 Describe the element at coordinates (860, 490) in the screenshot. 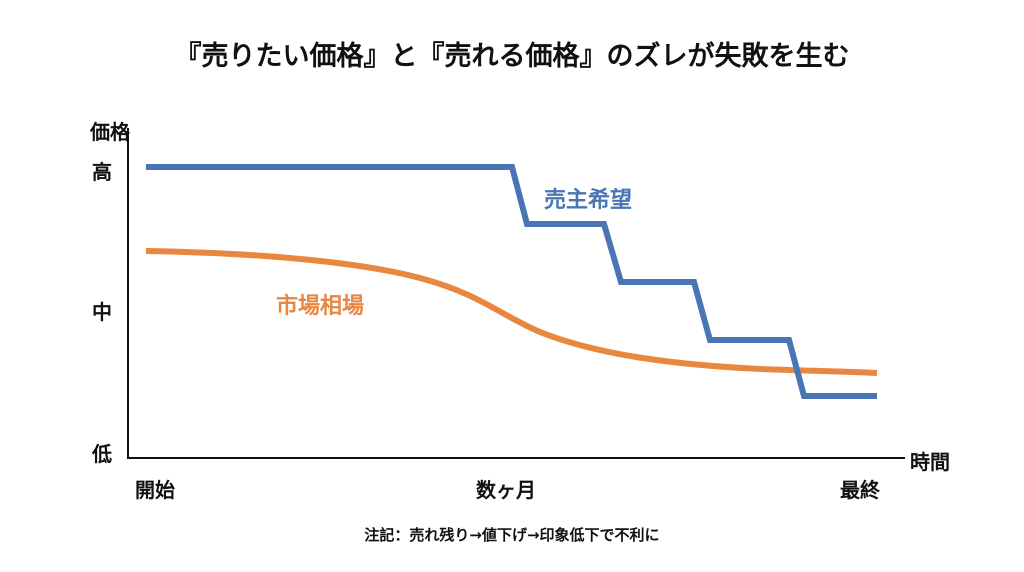

I see `x-tick-end: 最終` at that location.